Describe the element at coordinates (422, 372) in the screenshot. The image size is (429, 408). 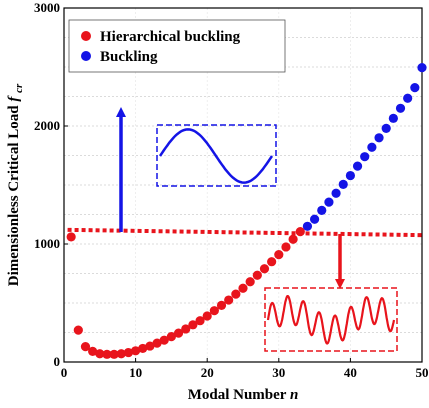
I see `x-tick-label: 50` at that location.